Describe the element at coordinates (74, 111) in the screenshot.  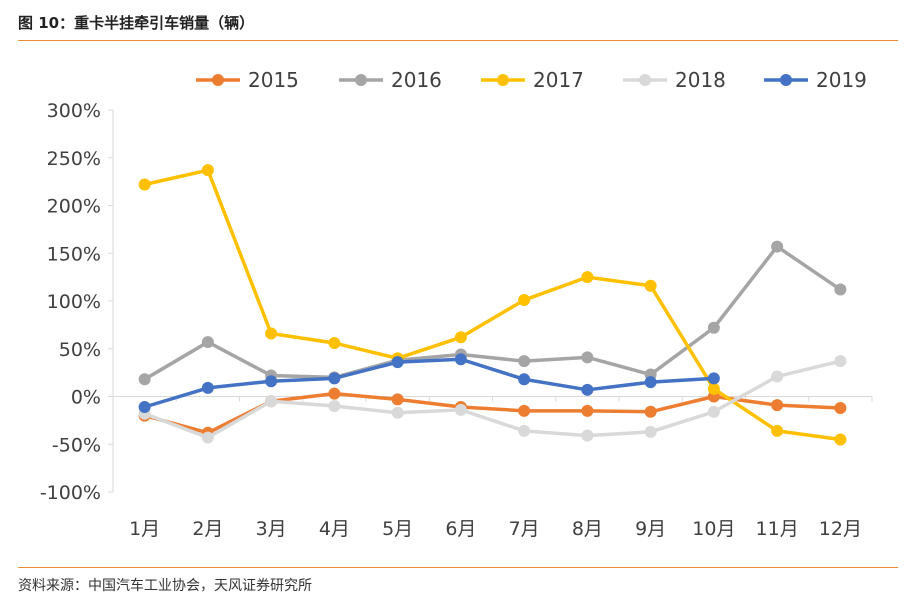
I see `y-tick-label: 300%` at that location.